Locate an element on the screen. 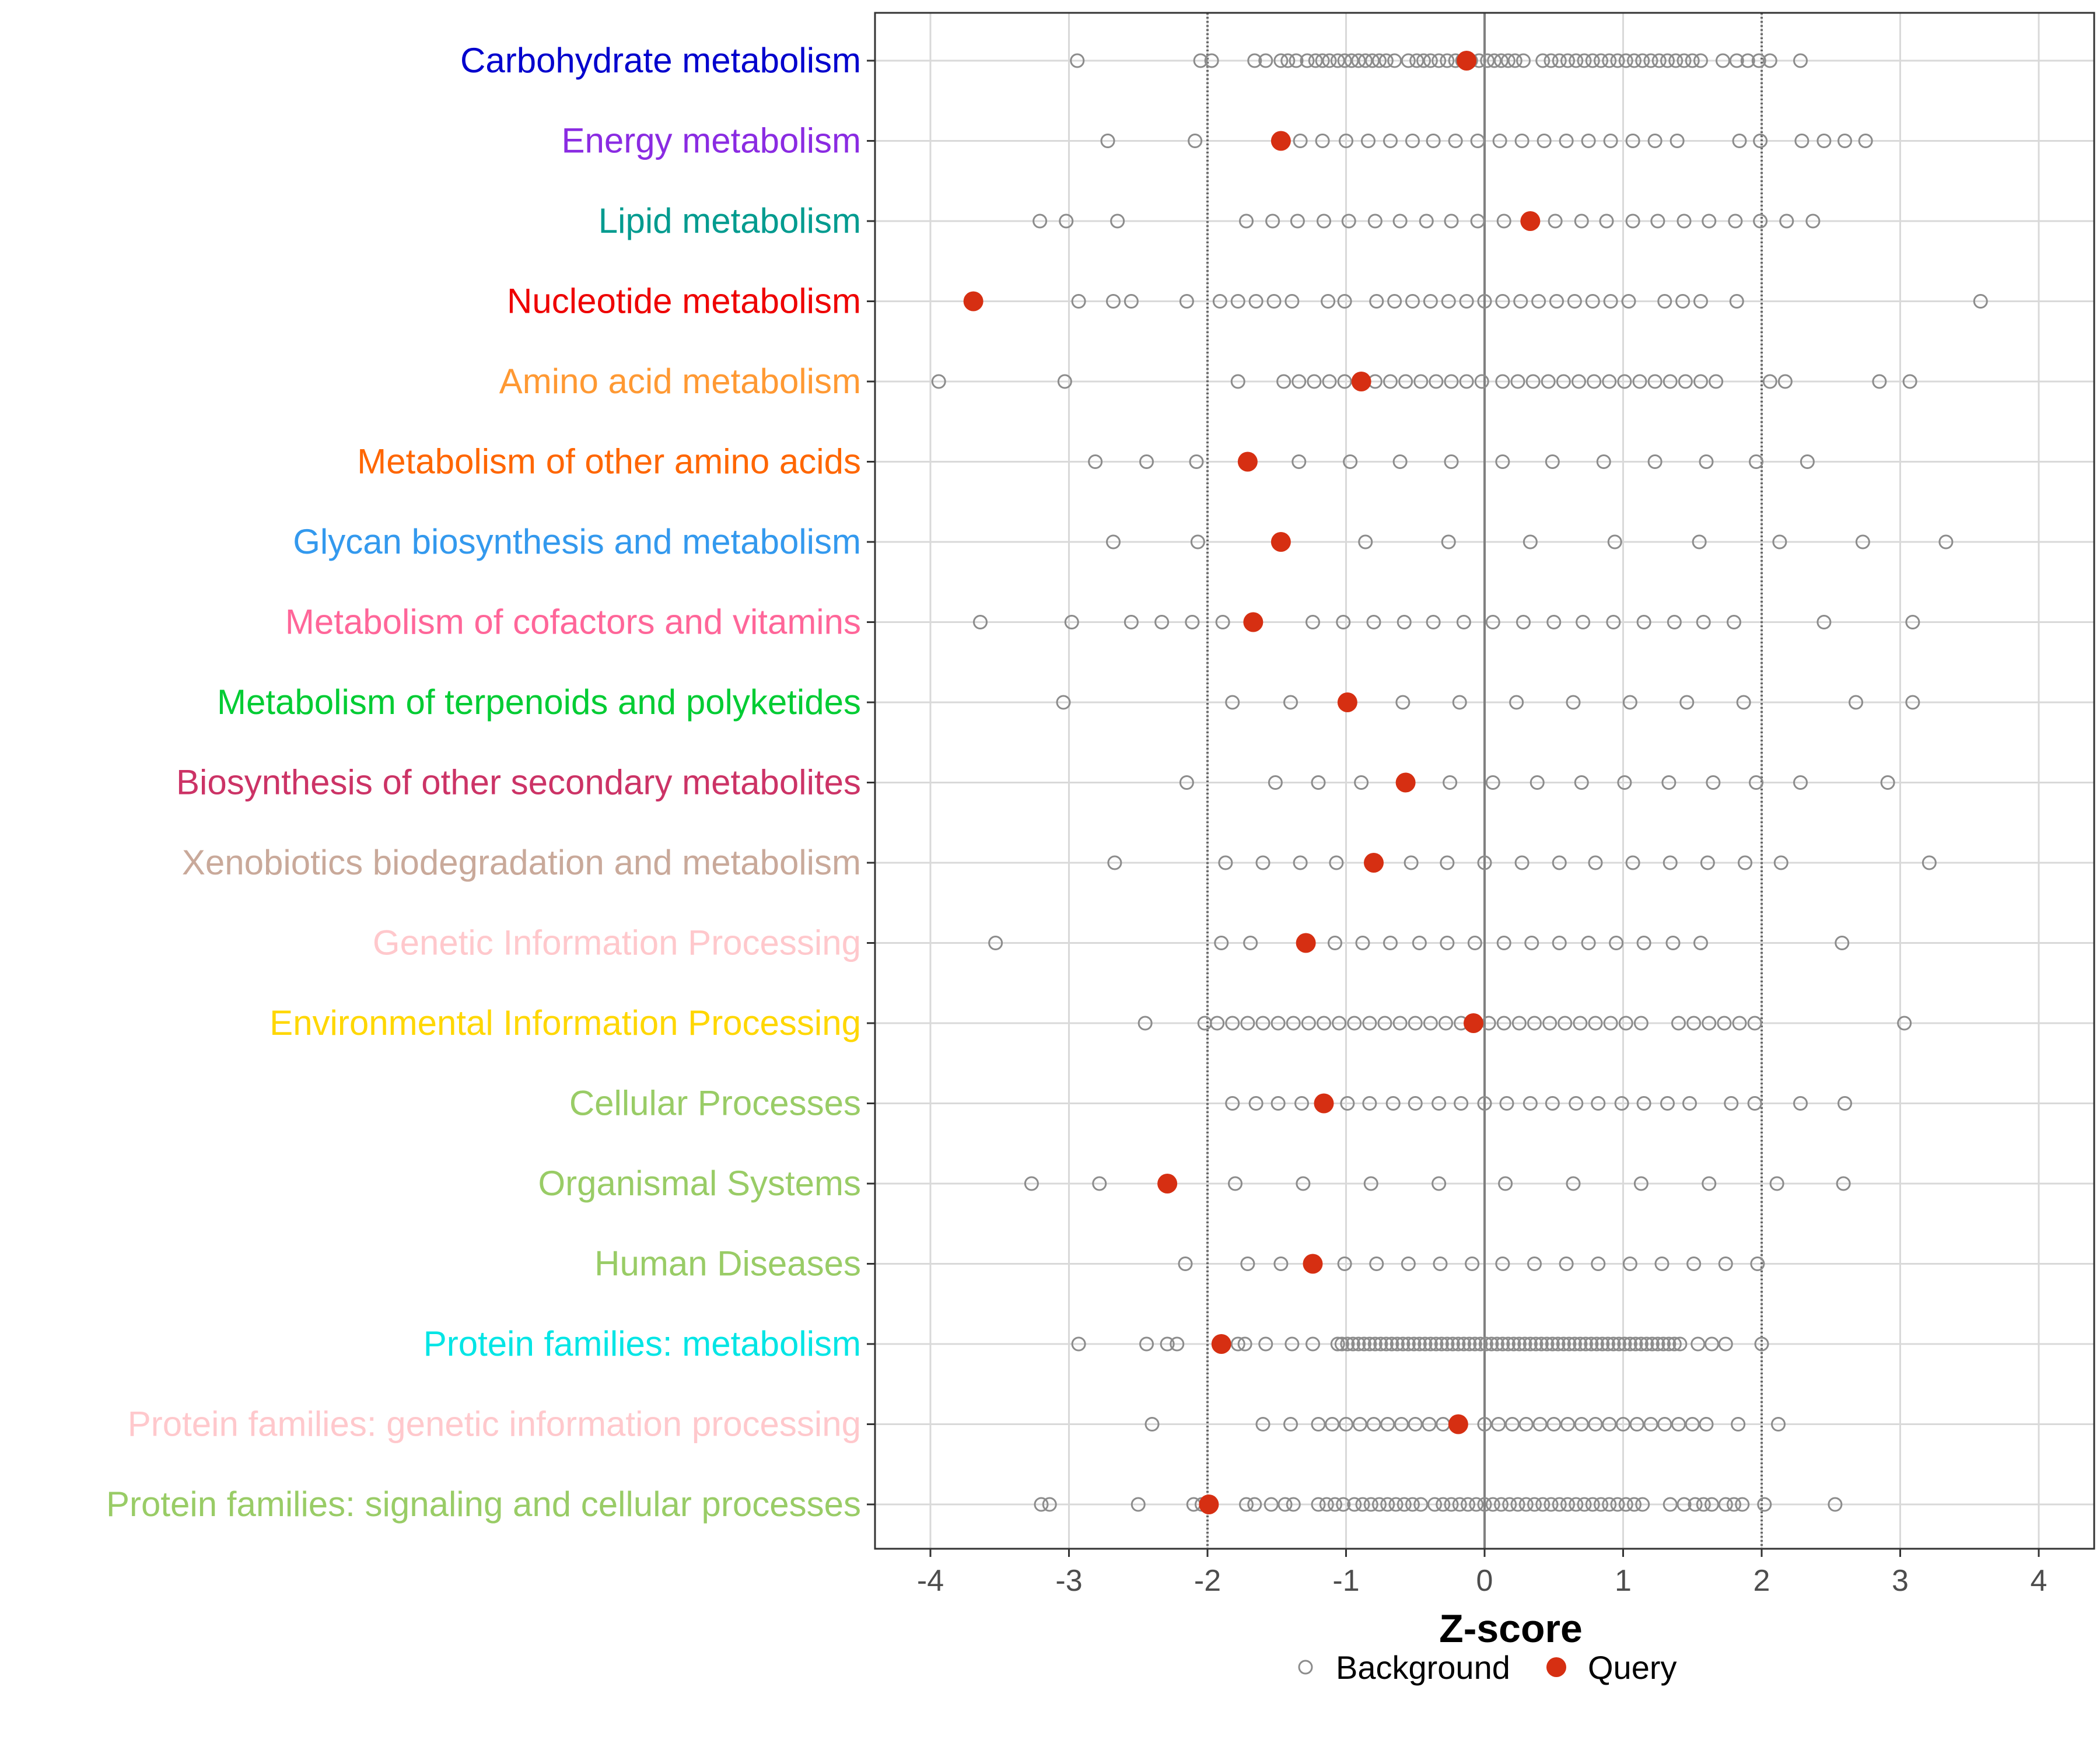  x-axis-ticks: -4 -3 -2 -1 0 1 2 3 4 is located at coordinates (1482, 1573).